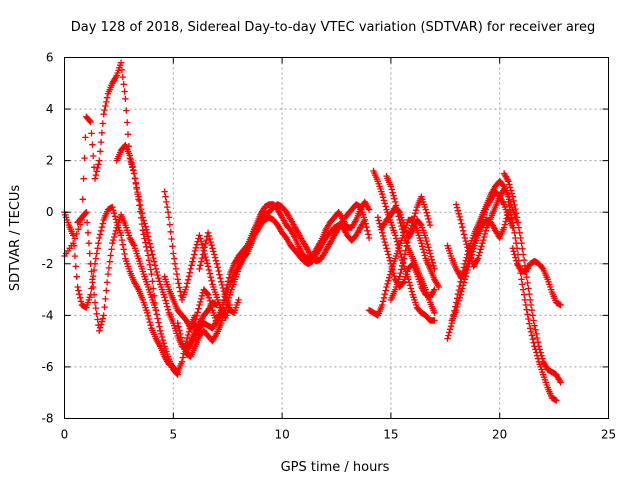  What do you see at coordinates (48, 367) in the screenshot?
I see `y-tick-label: -6` at bounding box center [48, 367].